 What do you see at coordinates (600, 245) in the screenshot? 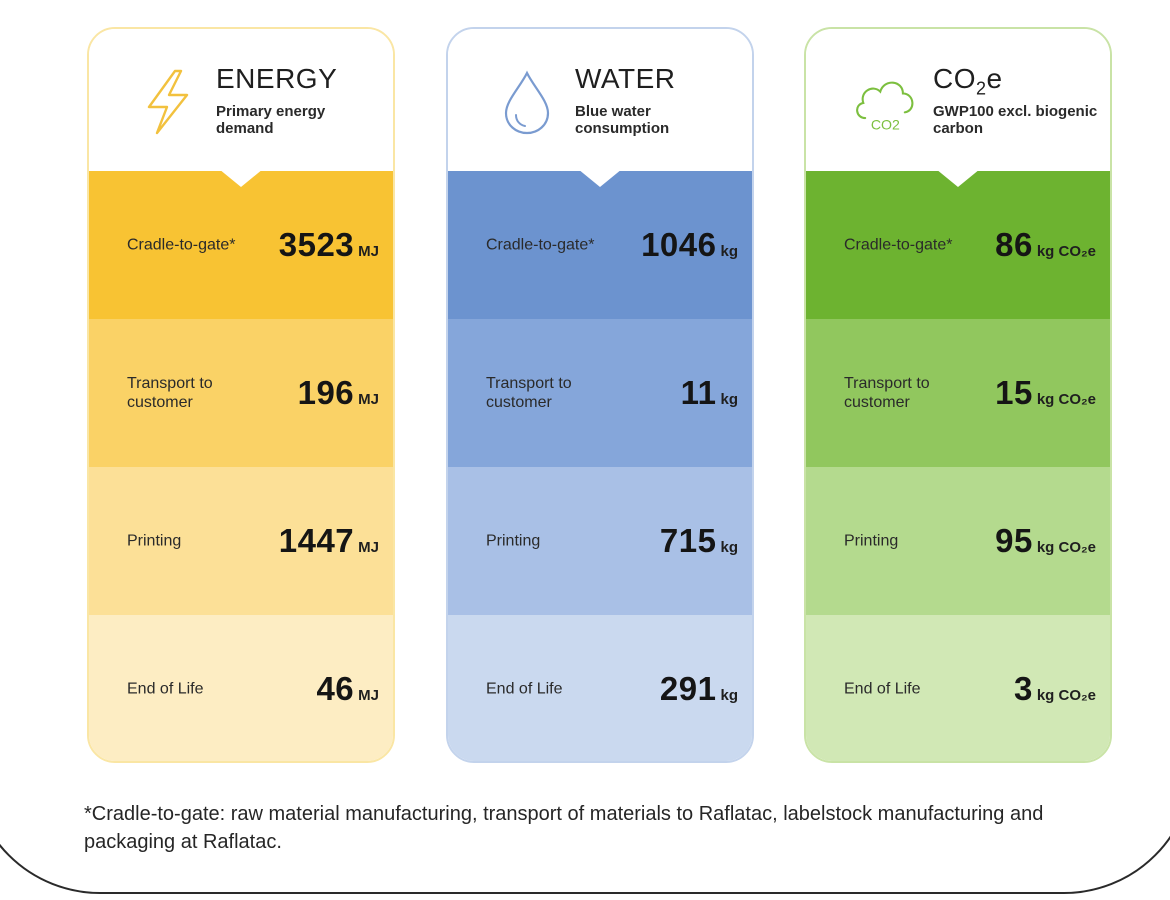
I see `water-row-cradle-to-gate: Cradle-to-gate* 1046 kg` at bounding box center [600, 245].